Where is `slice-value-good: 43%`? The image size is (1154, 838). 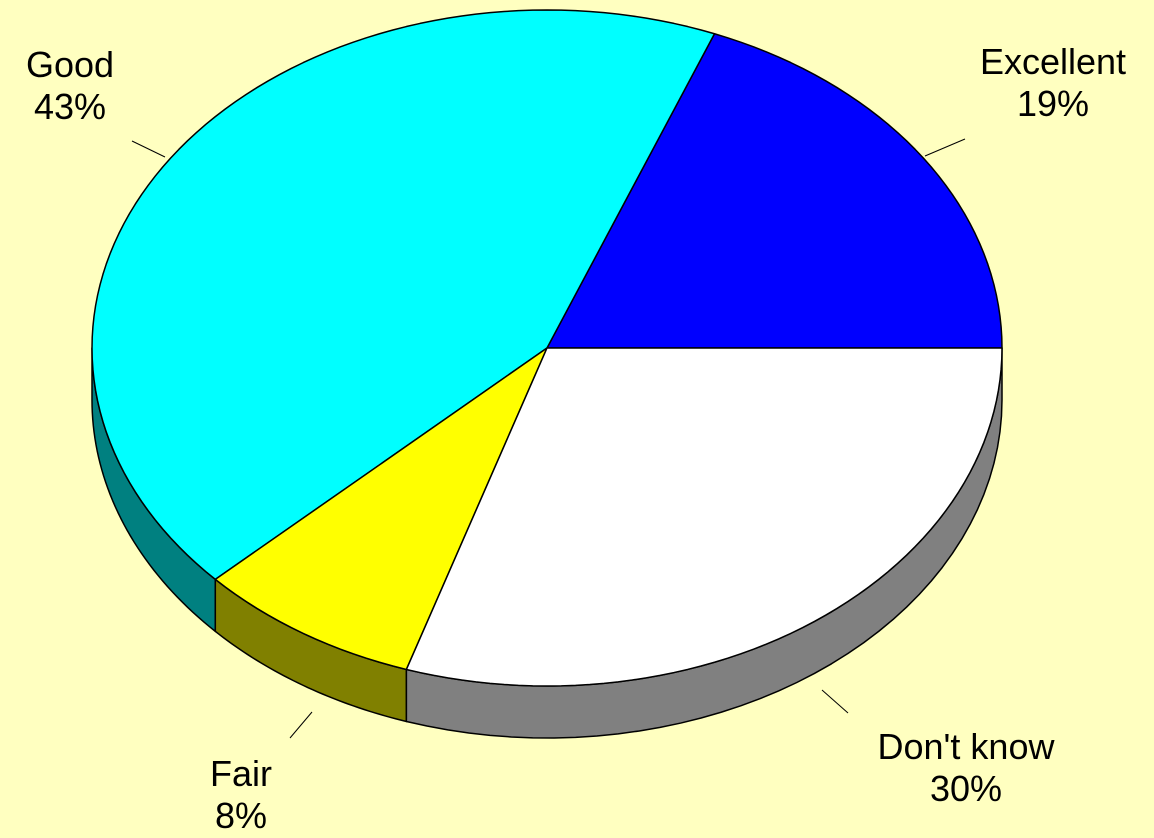
slice-value-good: 43% is located at coordinates (70, 106).